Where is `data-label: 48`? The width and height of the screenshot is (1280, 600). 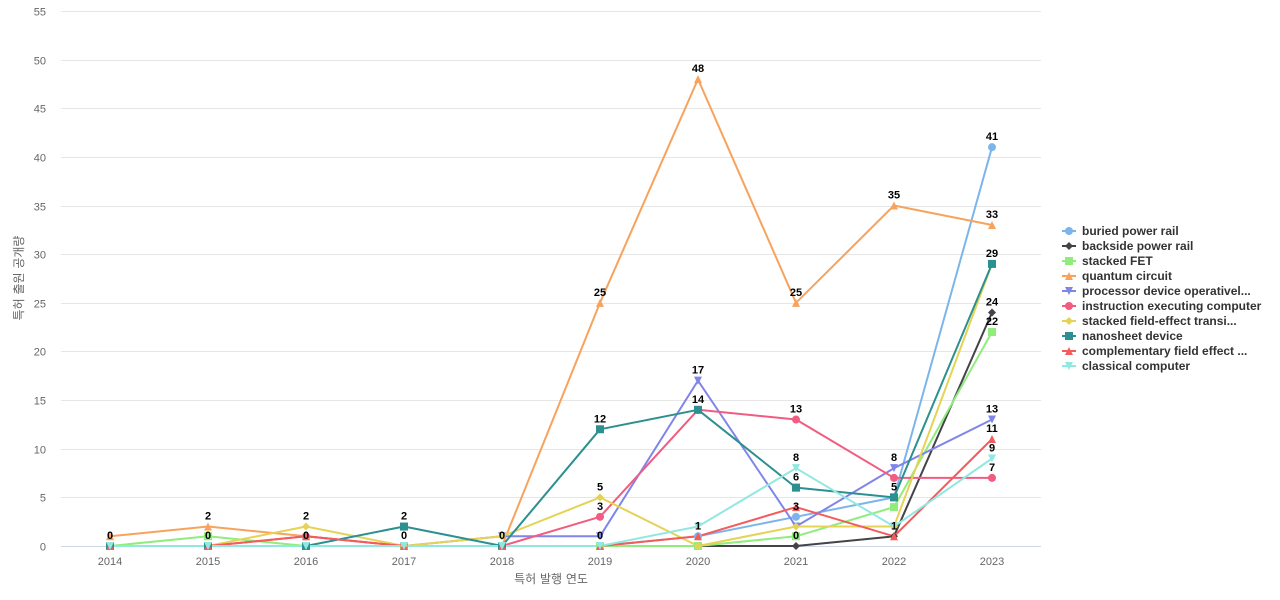 data-label: 48 is located at coordinates (698, 69).